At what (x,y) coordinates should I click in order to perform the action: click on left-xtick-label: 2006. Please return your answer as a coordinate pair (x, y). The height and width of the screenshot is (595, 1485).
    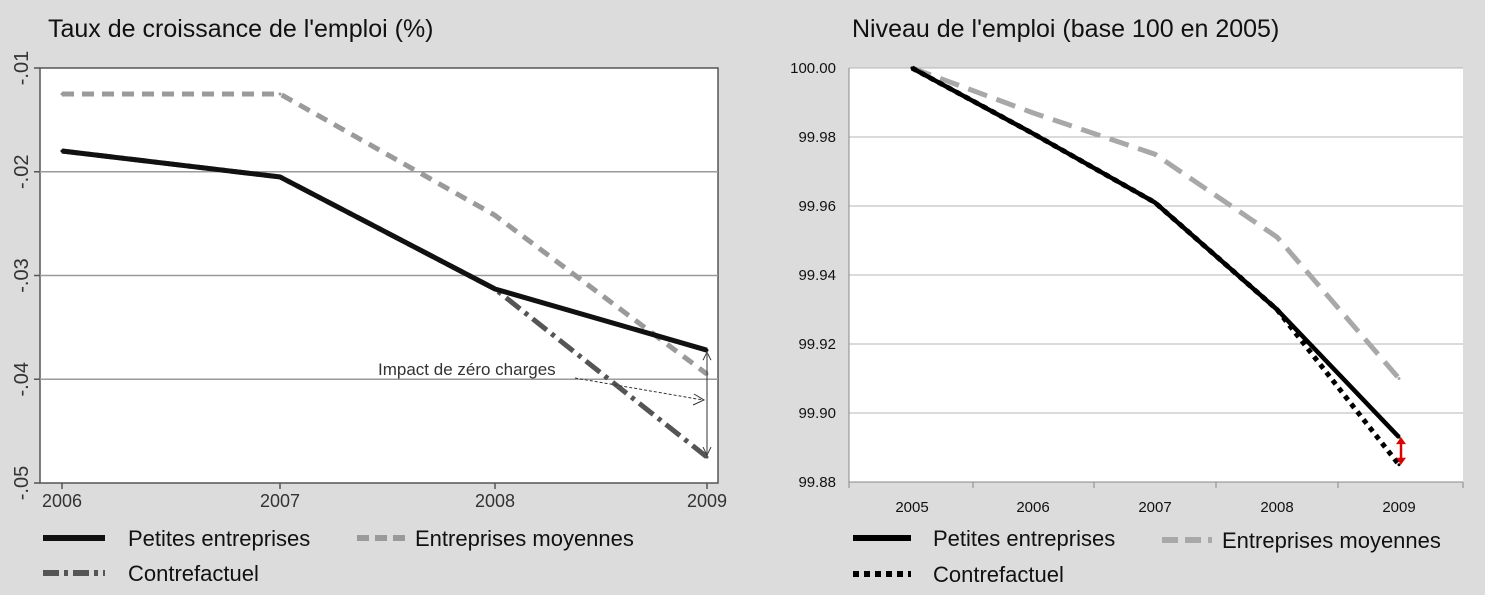
    Looking at the image, I should click on (62, 501).